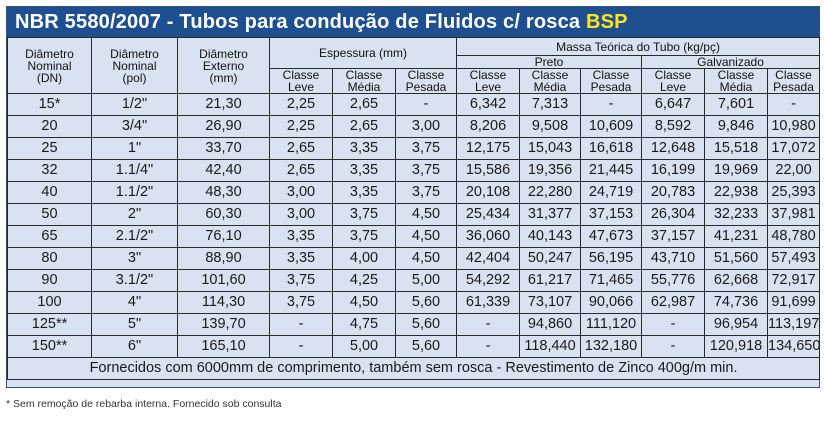 This screenshot has width=824, height=424. Describe the element at coordinates (736, 148) in the screenshot. I see `cell-galv-media: 15,518` at that location.